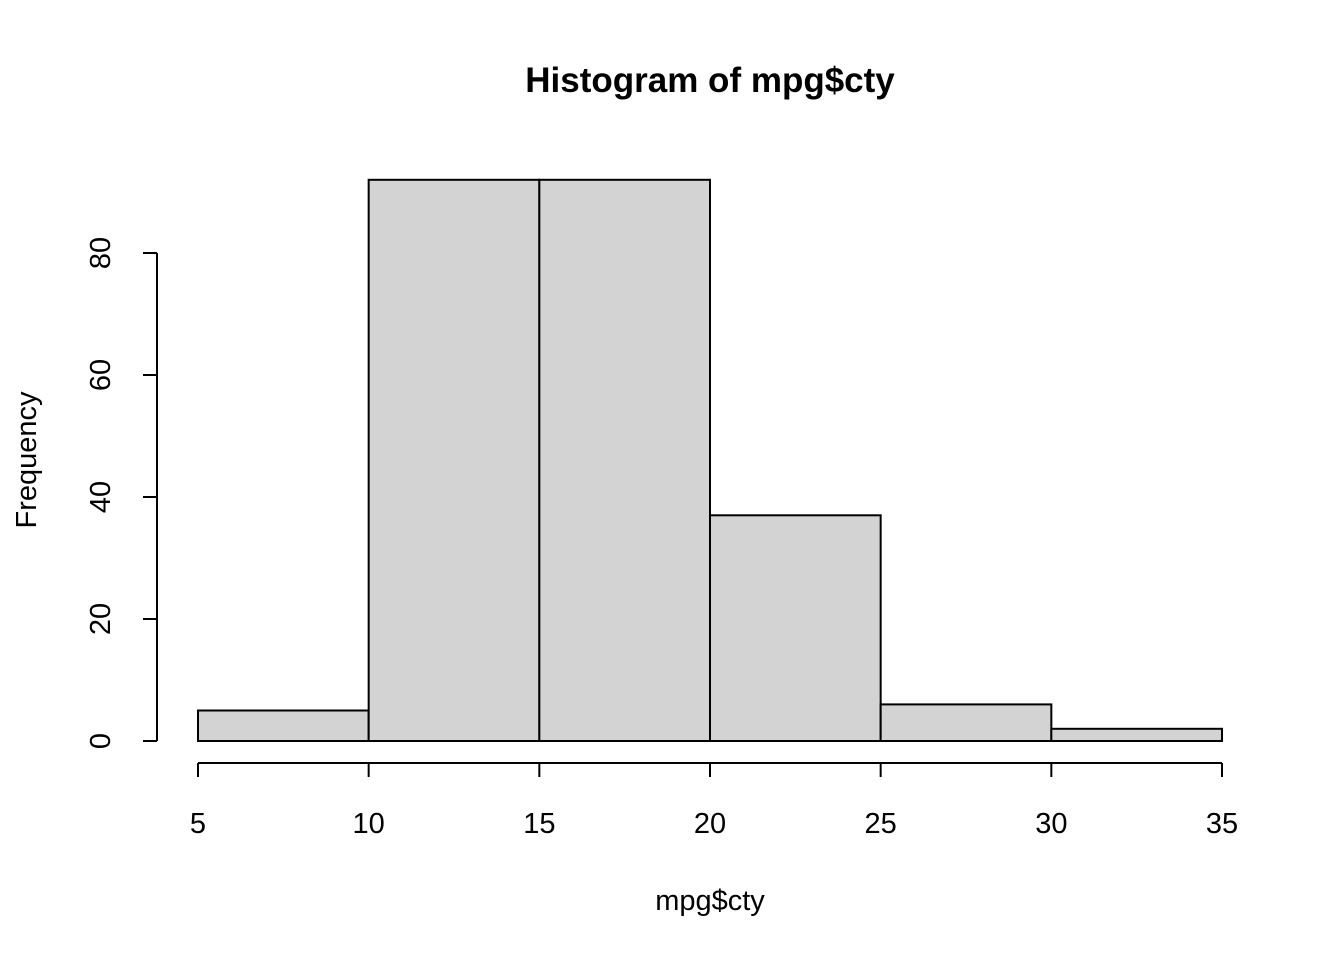  Describe the element at coordinates (1222, 824) in the screenshot. I see `x-tick-label: 35` at that location.